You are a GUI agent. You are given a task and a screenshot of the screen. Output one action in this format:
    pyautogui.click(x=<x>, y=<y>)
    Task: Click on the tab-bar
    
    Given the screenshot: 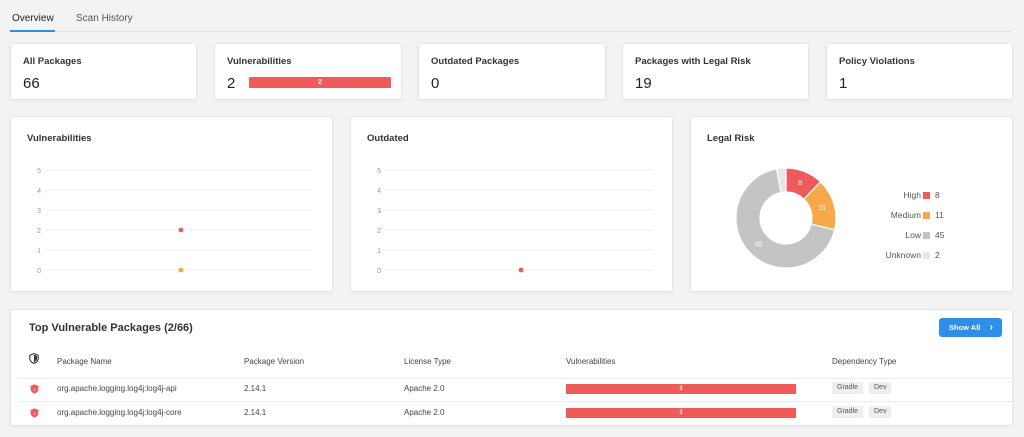 What is the action you would take?
    pyautogui.click(x=511, y=16)
    